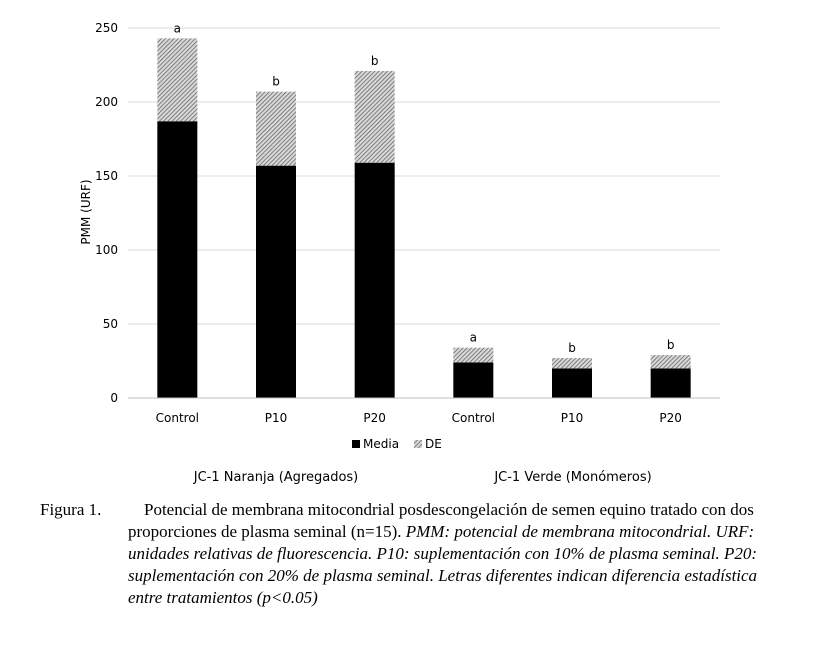 This screenshot has height=650, width=813. What do you see at coordinates (106, 102) in the screenshot?
I see `y-tick-label: 200` at bounding box center [106, 102].